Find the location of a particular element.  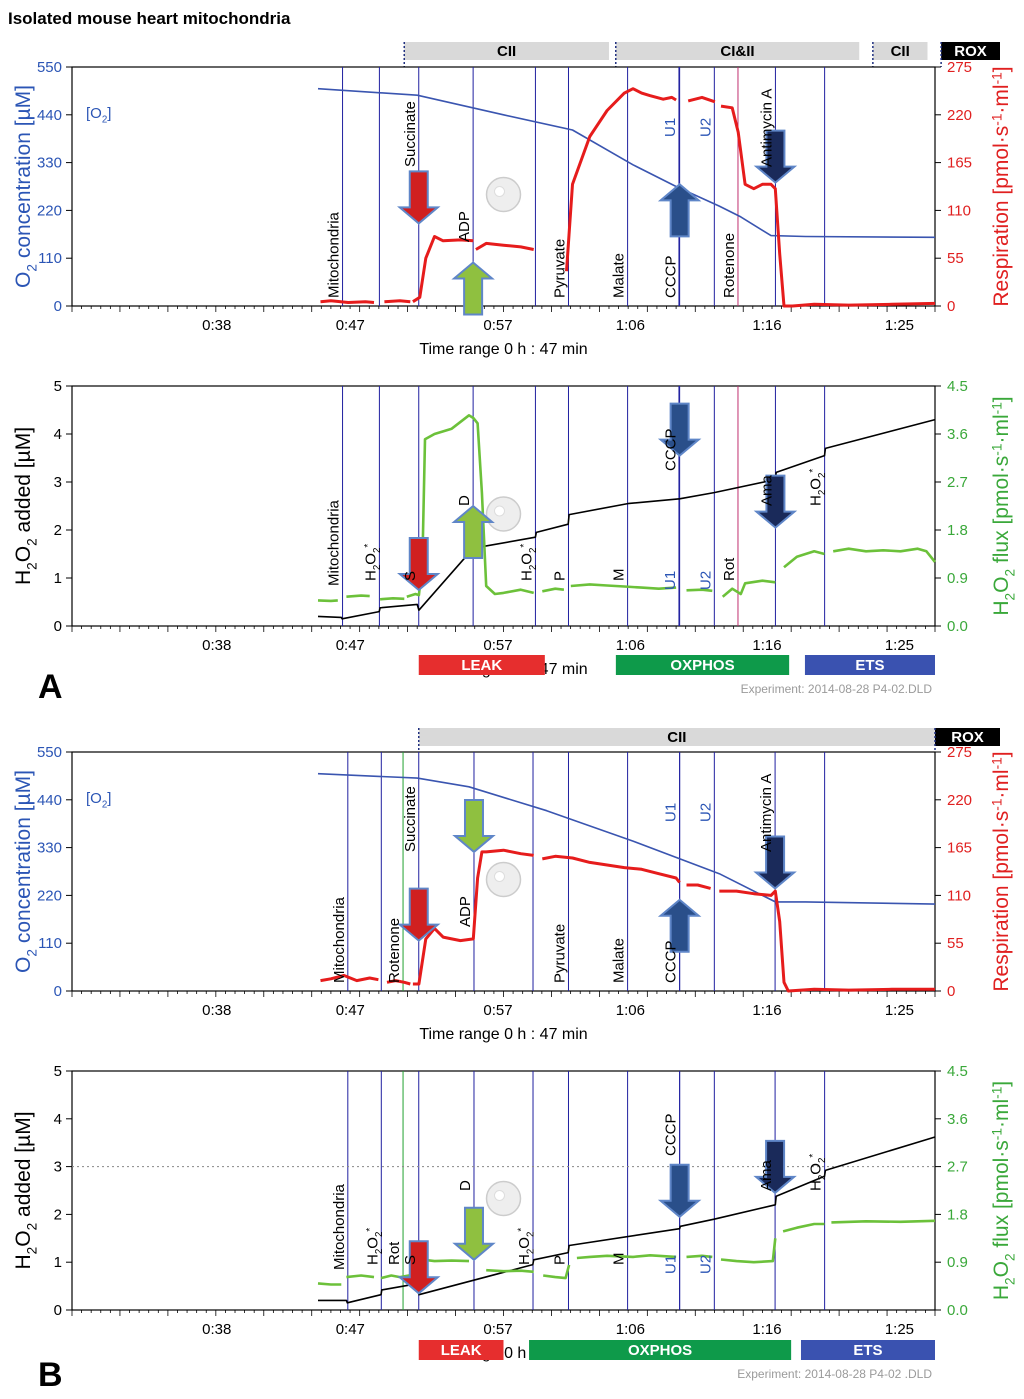

left-tick-label: 1 is located at coordinates (58, 1262).